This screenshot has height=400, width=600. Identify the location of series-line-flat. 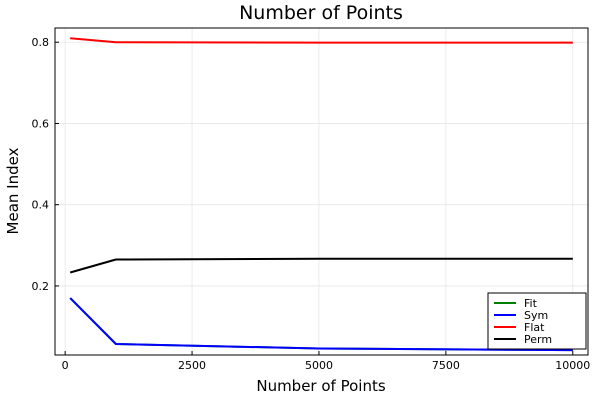
(321, 40).